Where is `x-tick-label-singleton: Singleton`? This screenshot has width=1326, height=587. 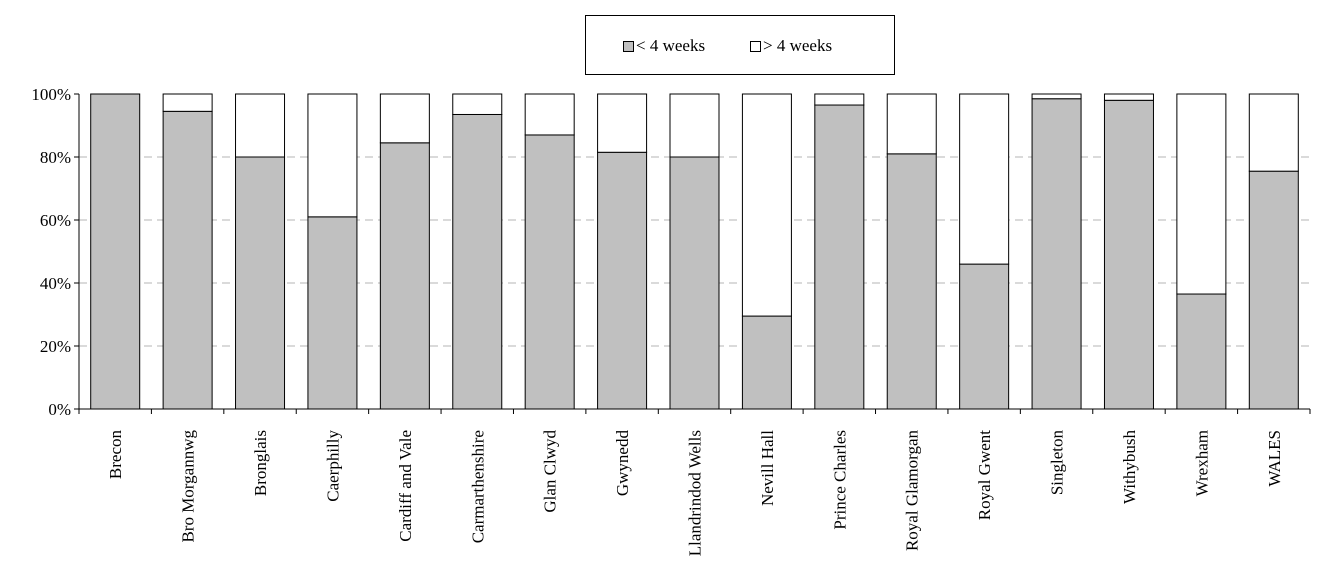 x-tick-label-singleton: Singleton is located at coordinates (1057, 463).